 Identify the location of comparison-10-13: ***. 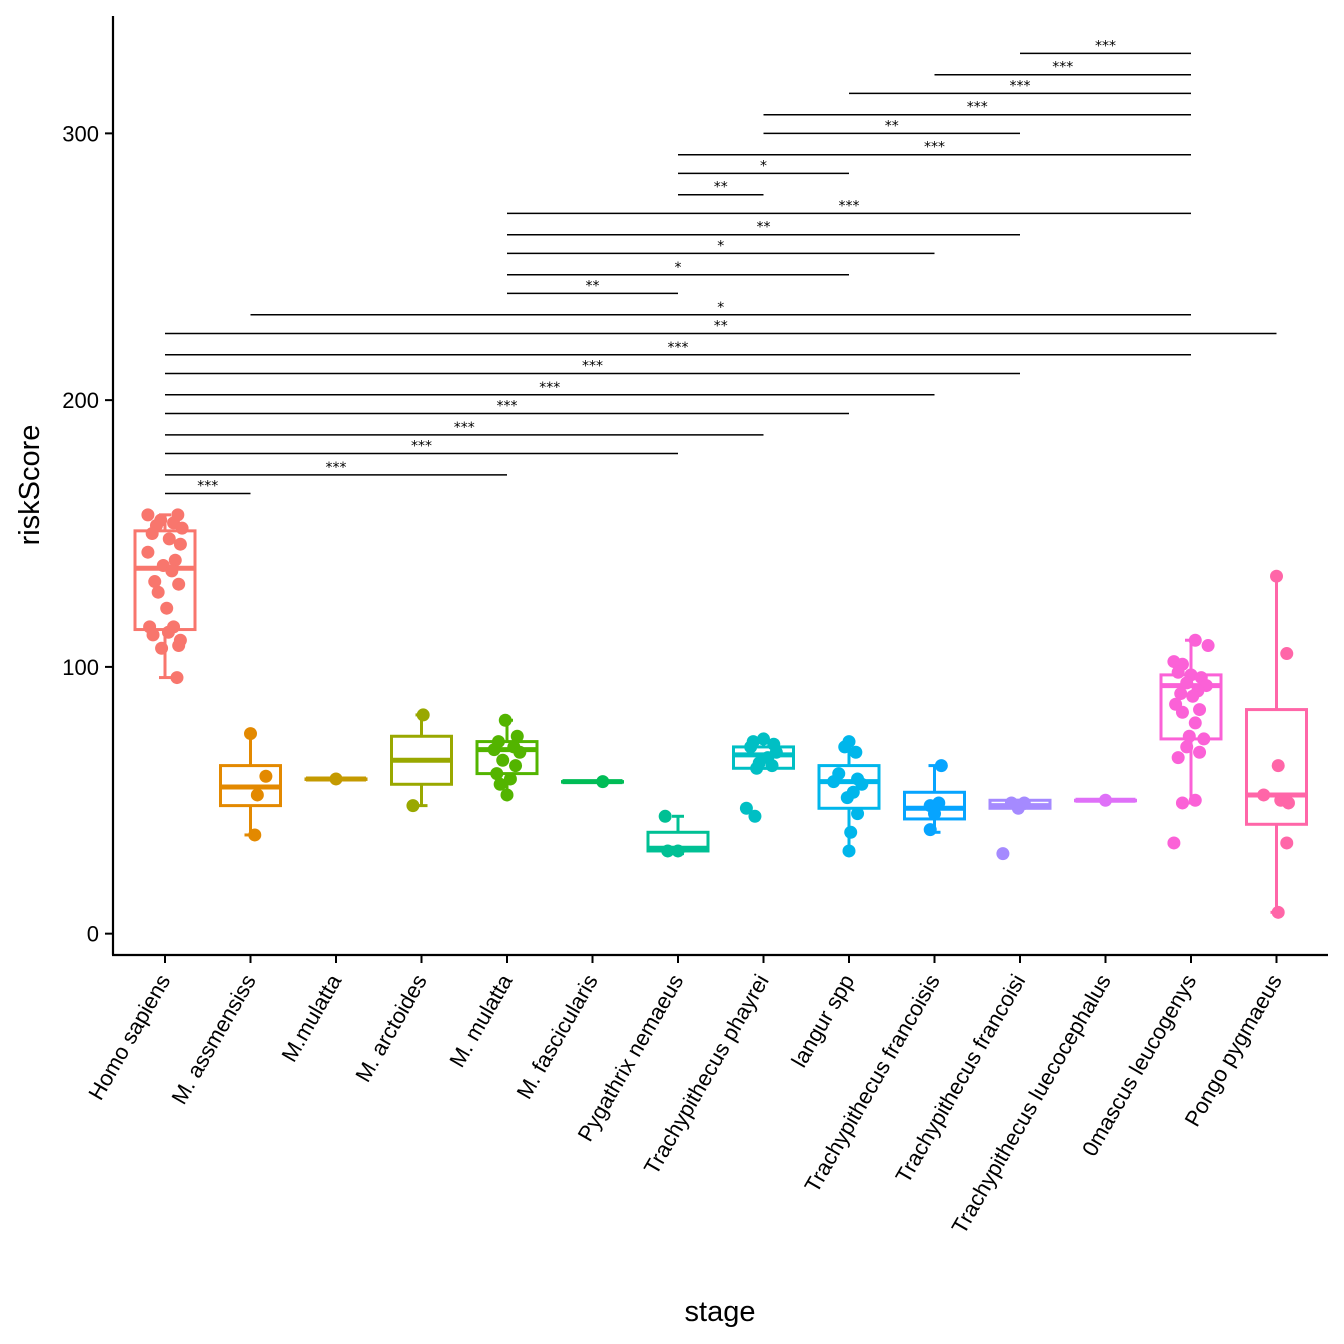
(1062, 68).